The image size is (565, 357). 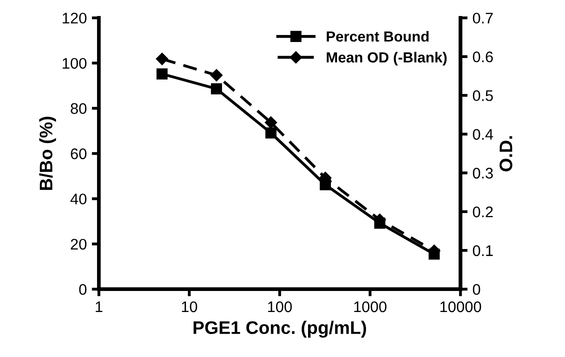 I want to click on x-tick-label: 10000, so click(x=461, y=306).